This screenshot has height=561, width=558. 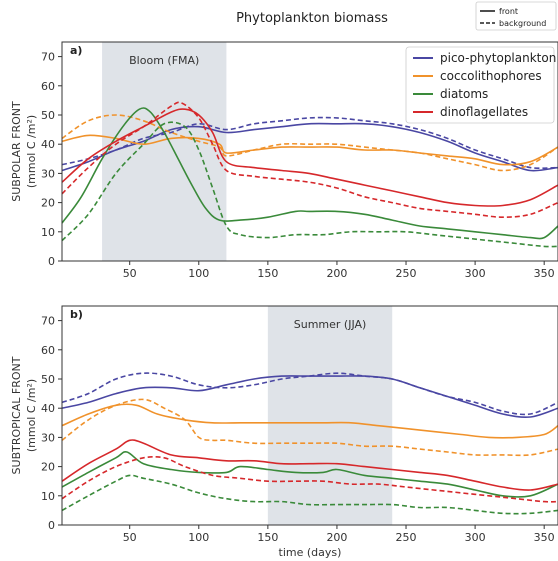 What do you see at coordinates (498, 58) in the screenshot?
I see `legend-label-pico-phytoplankton: pico-phytoplankton` at bounding box center [498, 58].